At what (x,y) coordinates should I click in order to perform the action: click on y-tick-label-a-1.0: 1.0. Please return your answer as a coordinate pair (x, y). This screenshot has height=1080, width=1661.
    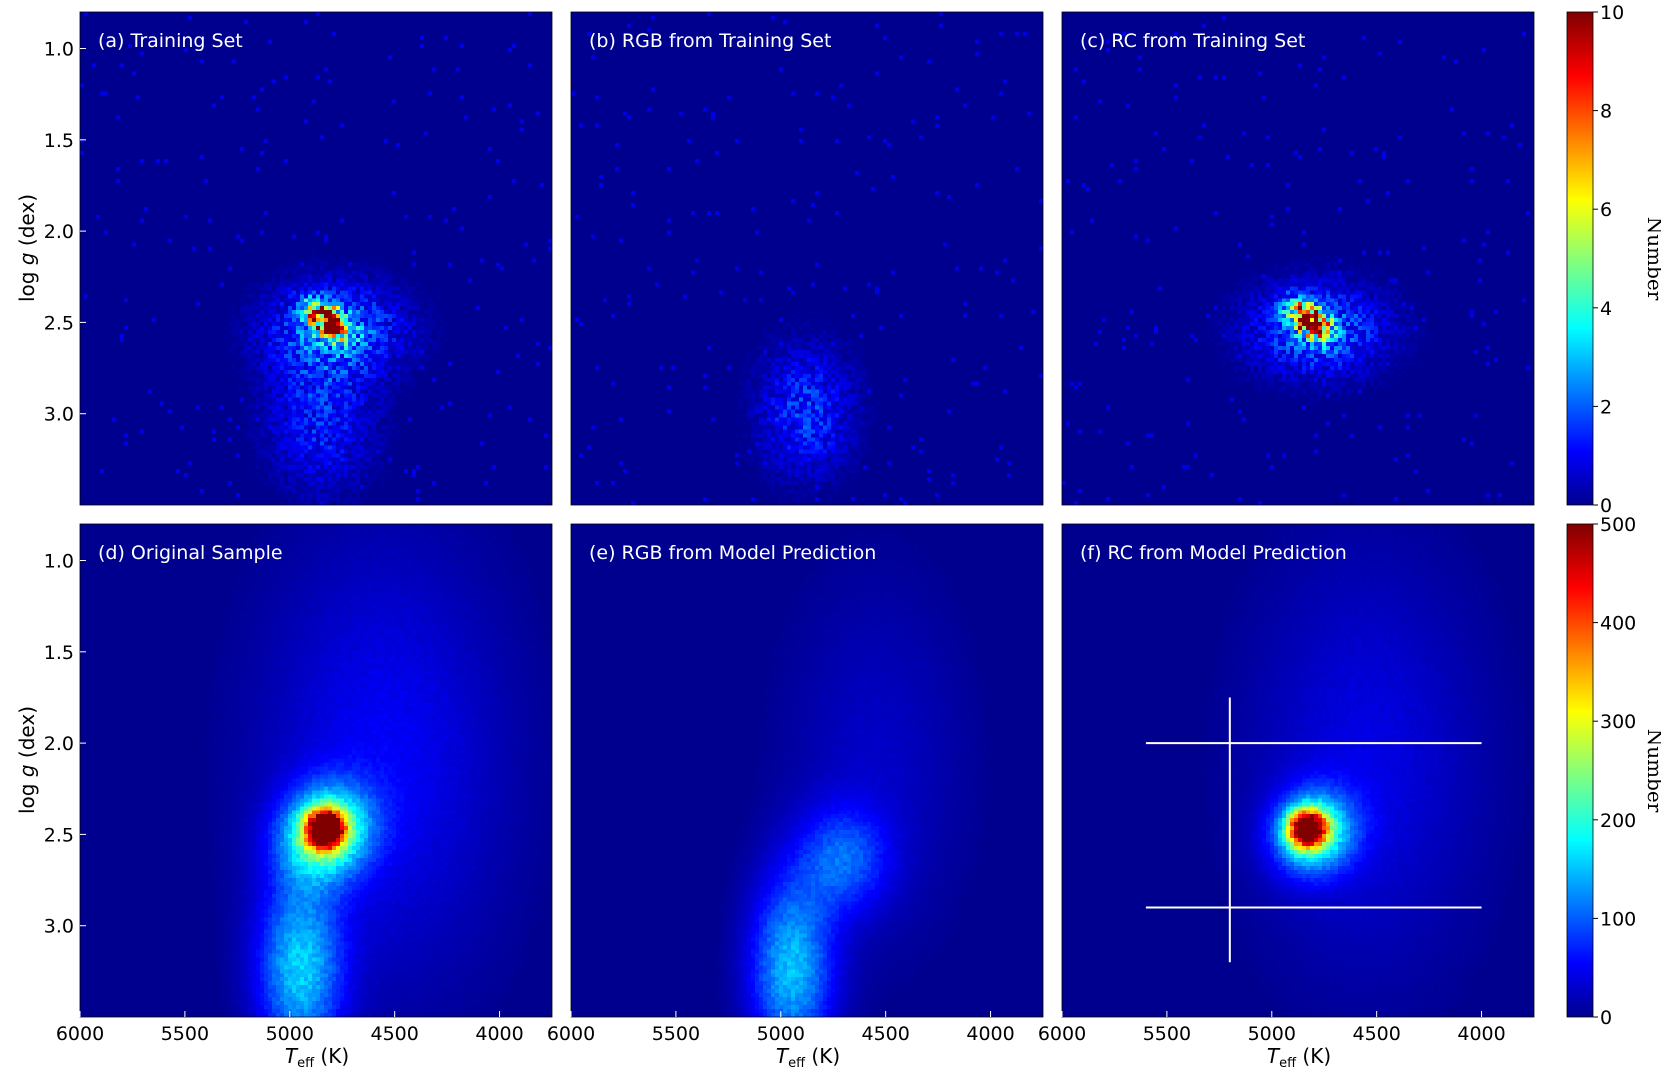
    Looking at the image, I should click on (59, 50).